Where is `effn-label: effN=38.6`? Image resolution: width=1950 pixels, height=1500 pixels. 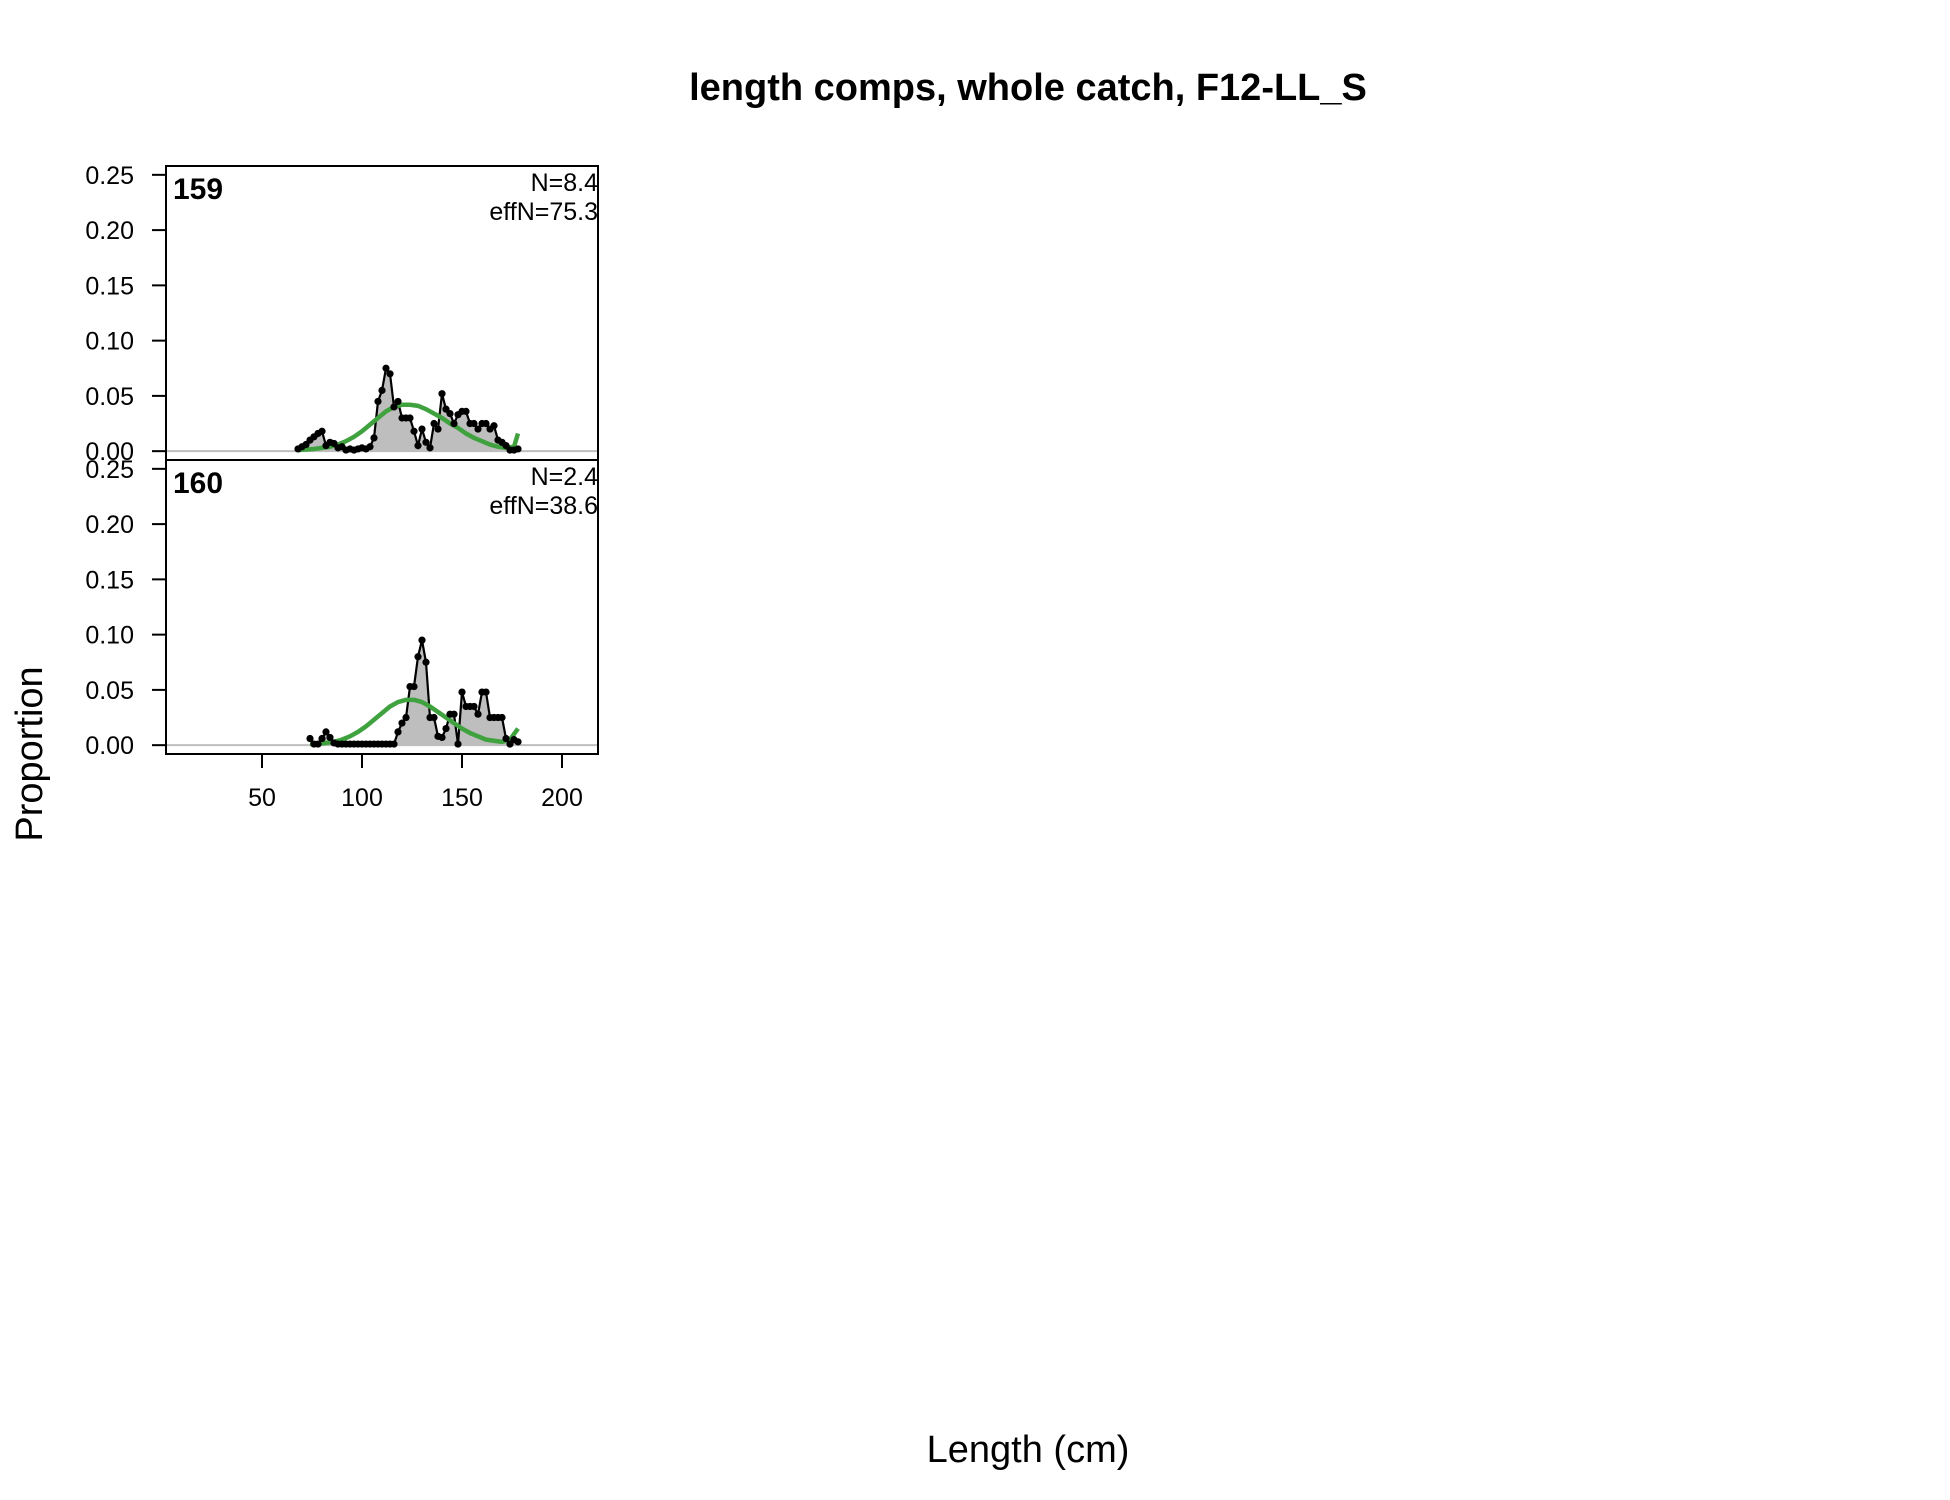
effn-label: effN=38.6 is located at coordinates (543, 506).